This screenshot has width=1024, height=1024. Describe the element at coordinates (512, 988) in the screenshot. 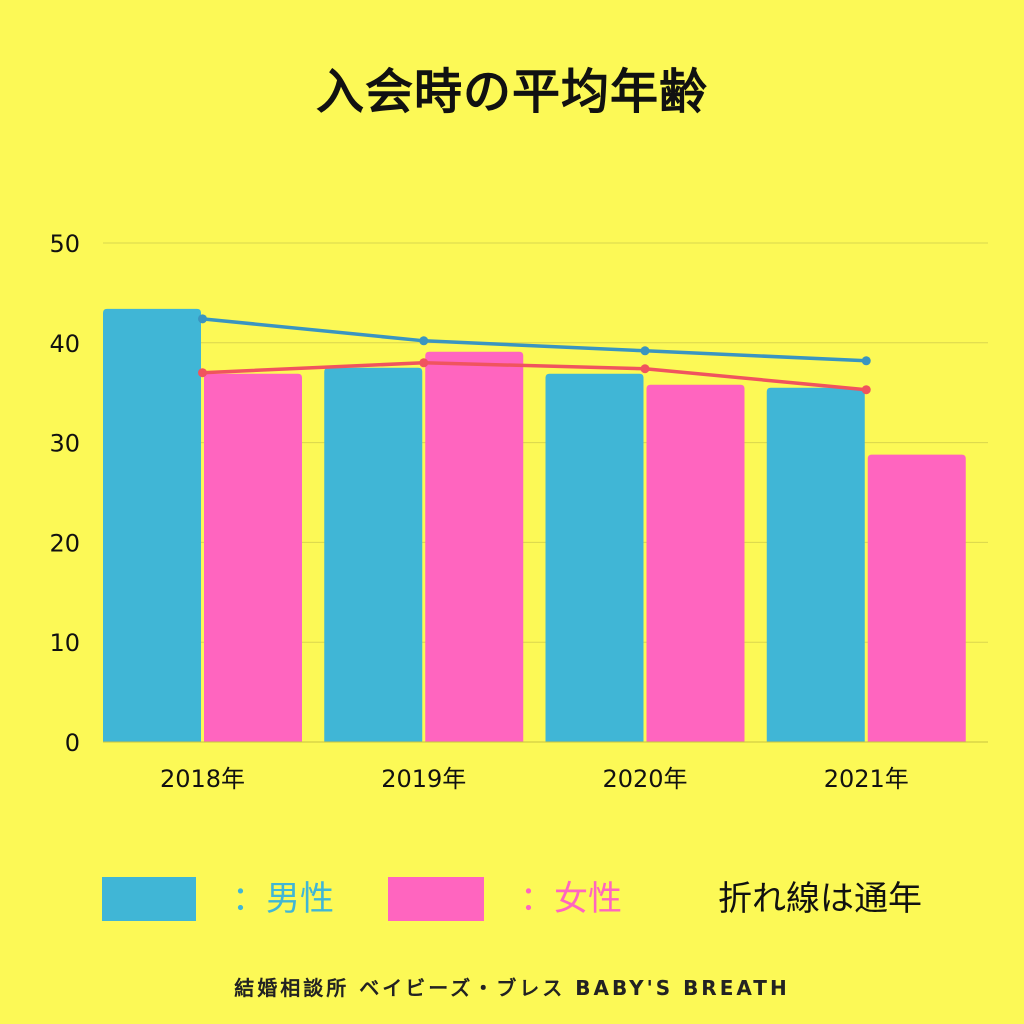

I see `footer-brand: 結婚相談所 ベイビーズ・ブレス BABY'S BREATH` at that location.